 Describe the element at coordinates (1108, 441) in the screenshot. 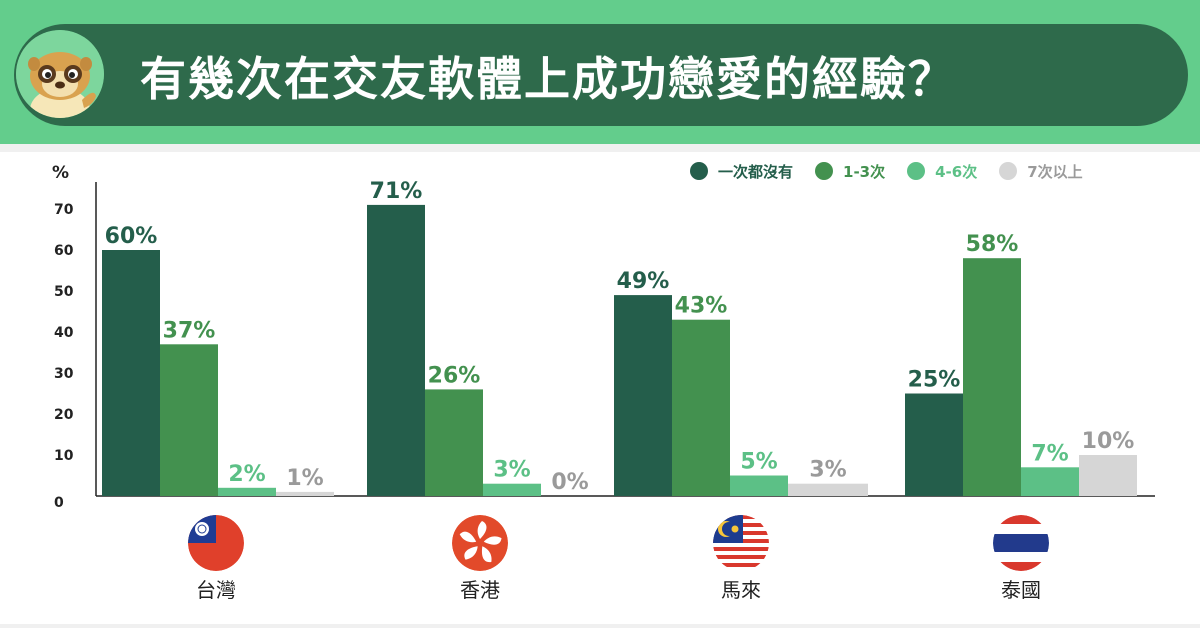

I see `data-label: 10%` at that location.